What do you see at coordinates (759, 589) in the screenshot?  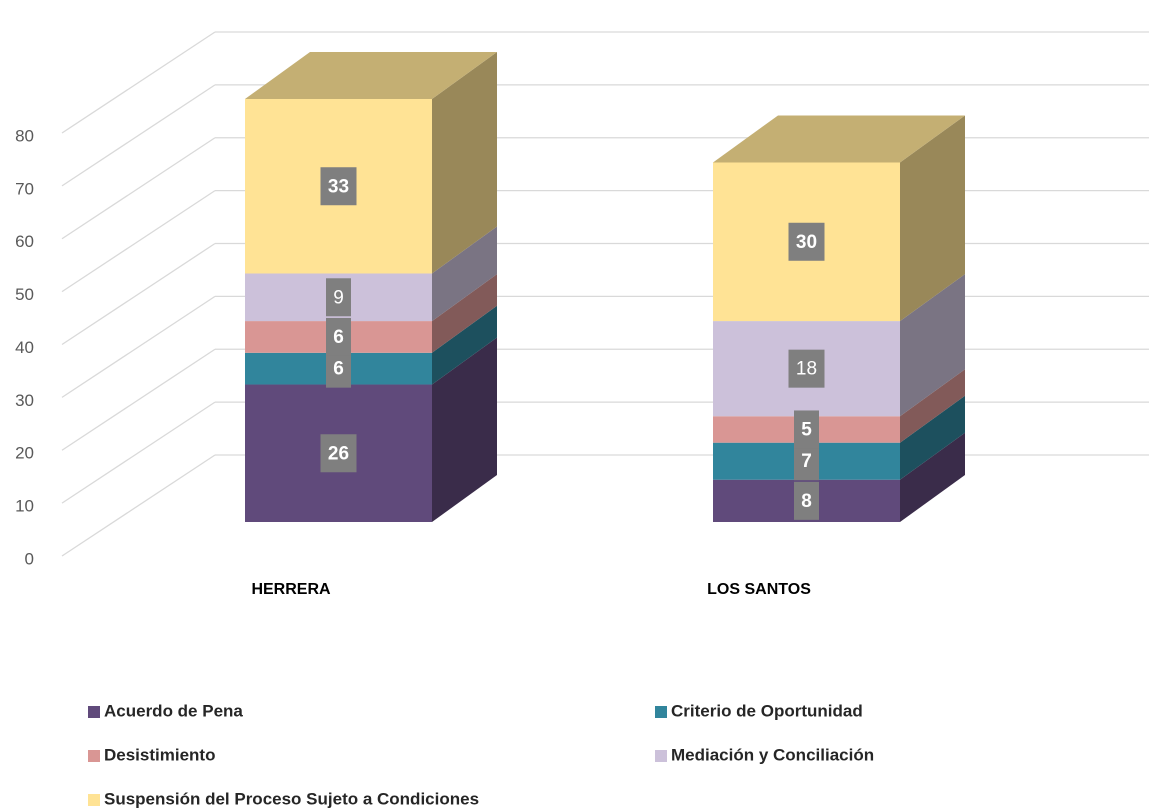 I see `x-tick-label: LOS SANTOS` at bounding box center [759, 589].